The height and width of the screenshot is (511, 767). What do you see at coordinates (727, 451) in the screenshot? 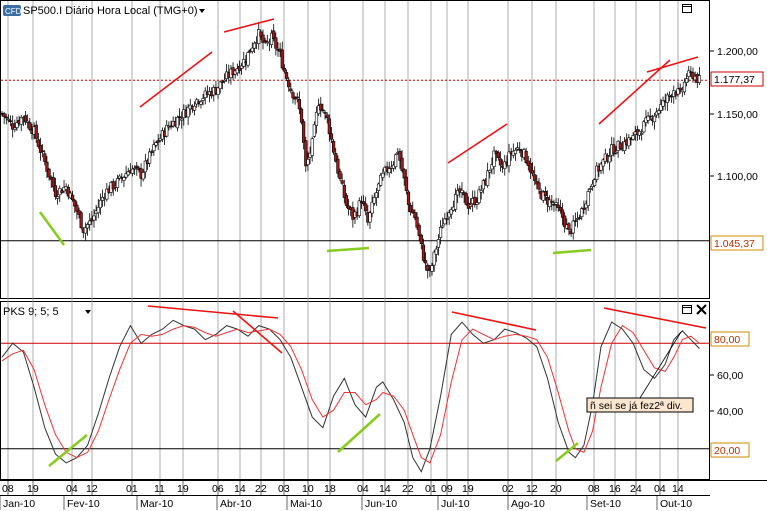
I see `level-low-label: 20,00` at bounding box center [727, 451].